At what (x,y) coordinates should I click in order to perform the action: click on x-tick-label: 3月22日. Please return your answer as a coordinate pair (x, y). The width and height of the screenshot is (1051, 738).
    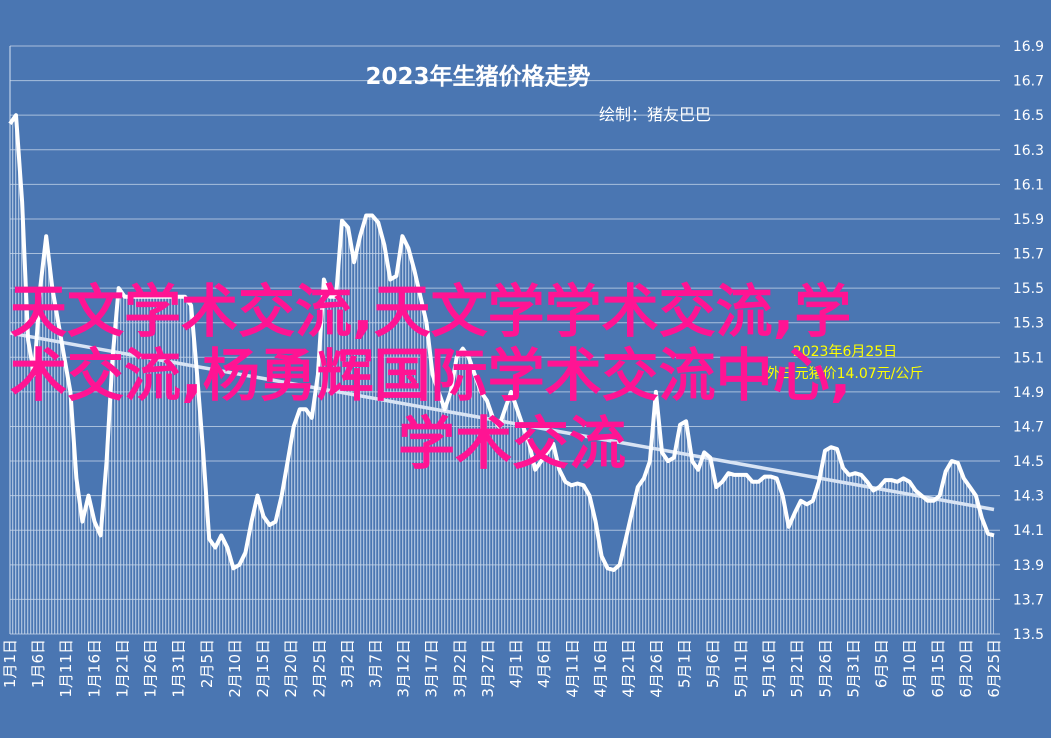
    Looking at the image, I should click on (460, 668).